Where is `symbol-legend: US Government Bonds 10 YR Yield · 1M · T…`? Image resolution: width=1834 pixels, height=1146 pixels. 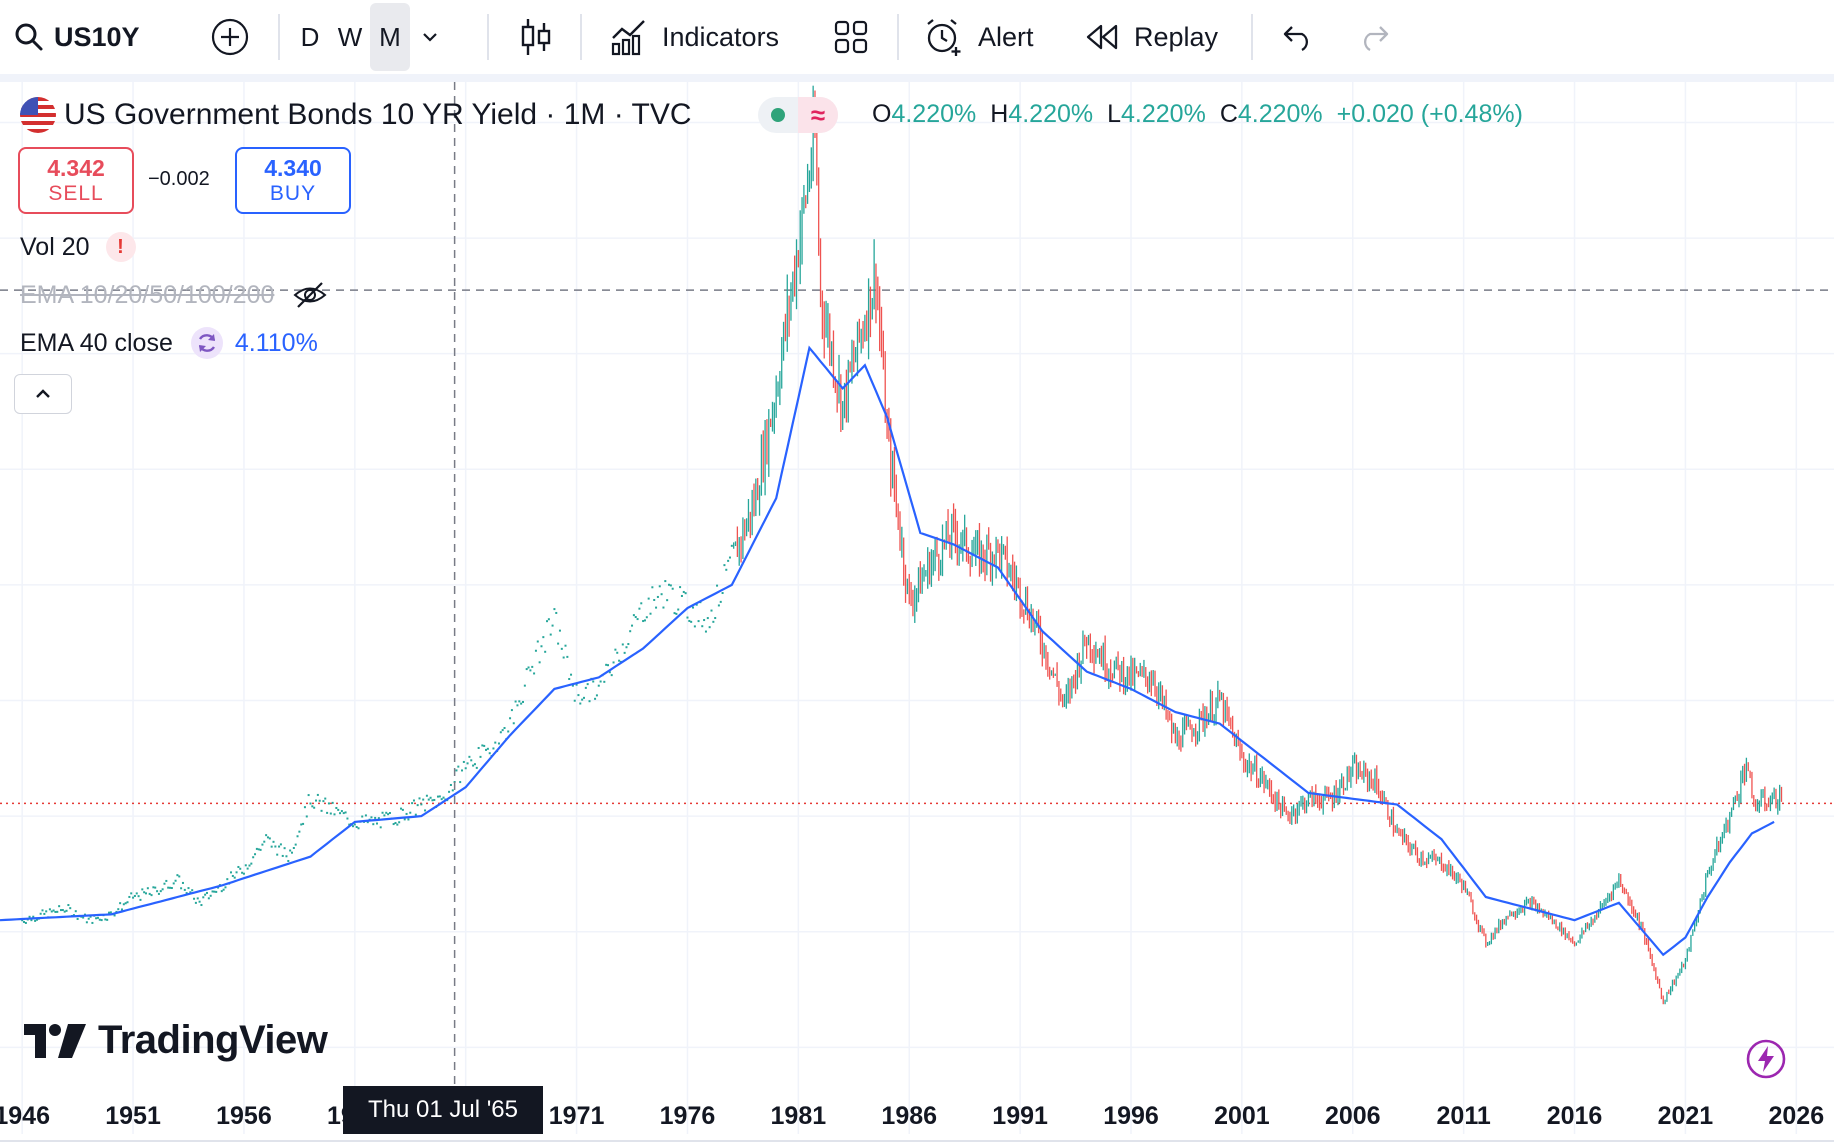 symbol-legend: US Government Bonds 10 YR Yield · 1M · T… is located at coordinates (356, 115).